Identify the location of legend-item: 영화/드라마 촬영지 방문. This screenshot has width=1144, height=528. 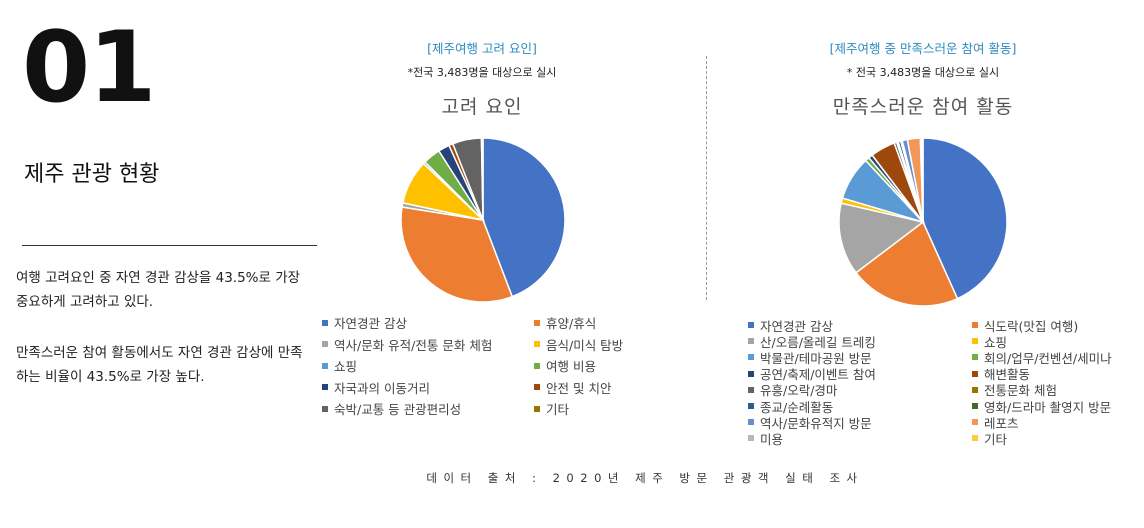
(1057, 406).